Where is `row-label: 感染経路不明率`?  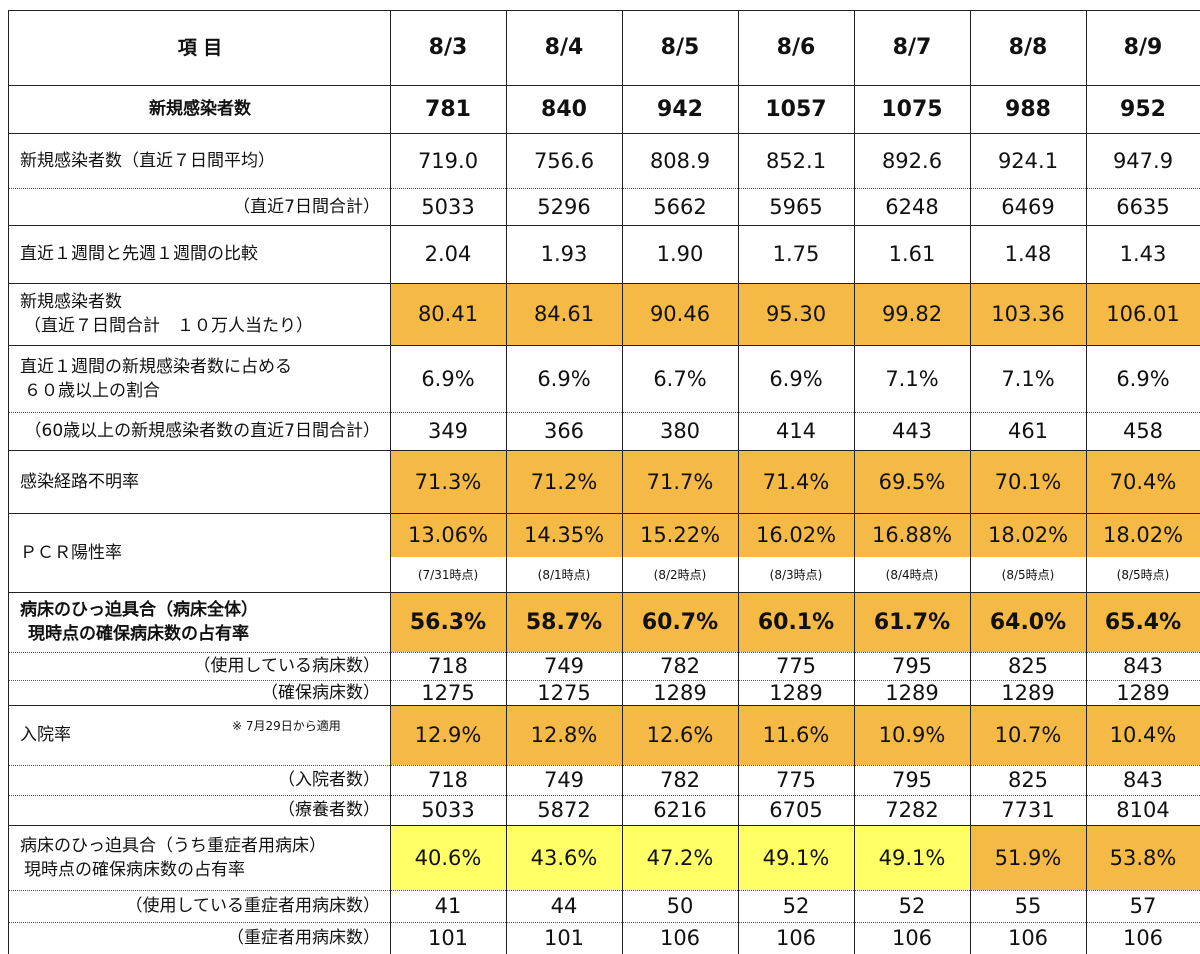
row-label: 感染経路不明率 is located at coordinates (199, 481).